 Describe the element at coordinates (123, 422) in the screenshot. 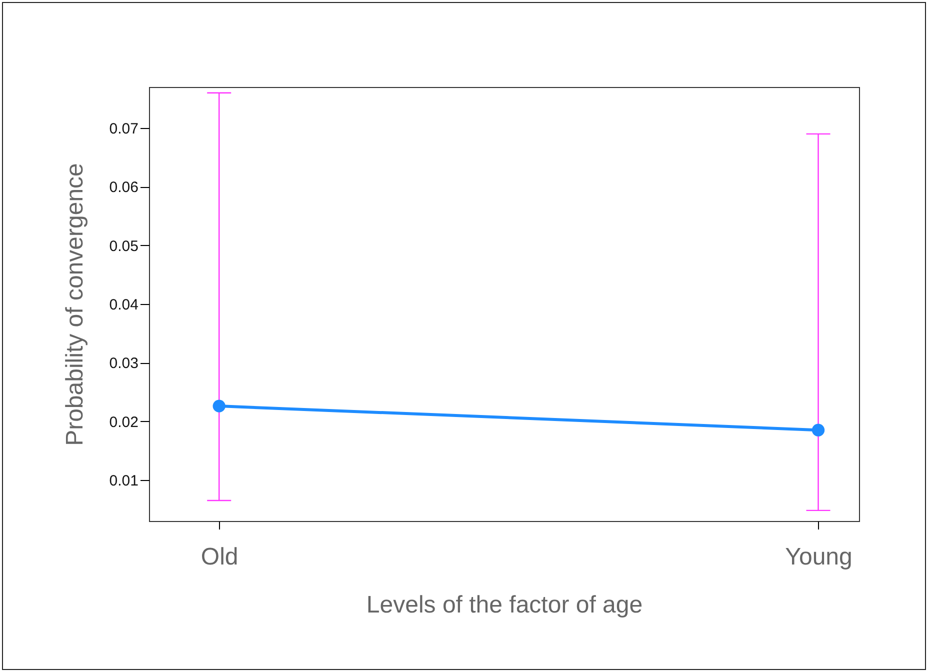

I see `y-tick-label: 0.02` at that location.